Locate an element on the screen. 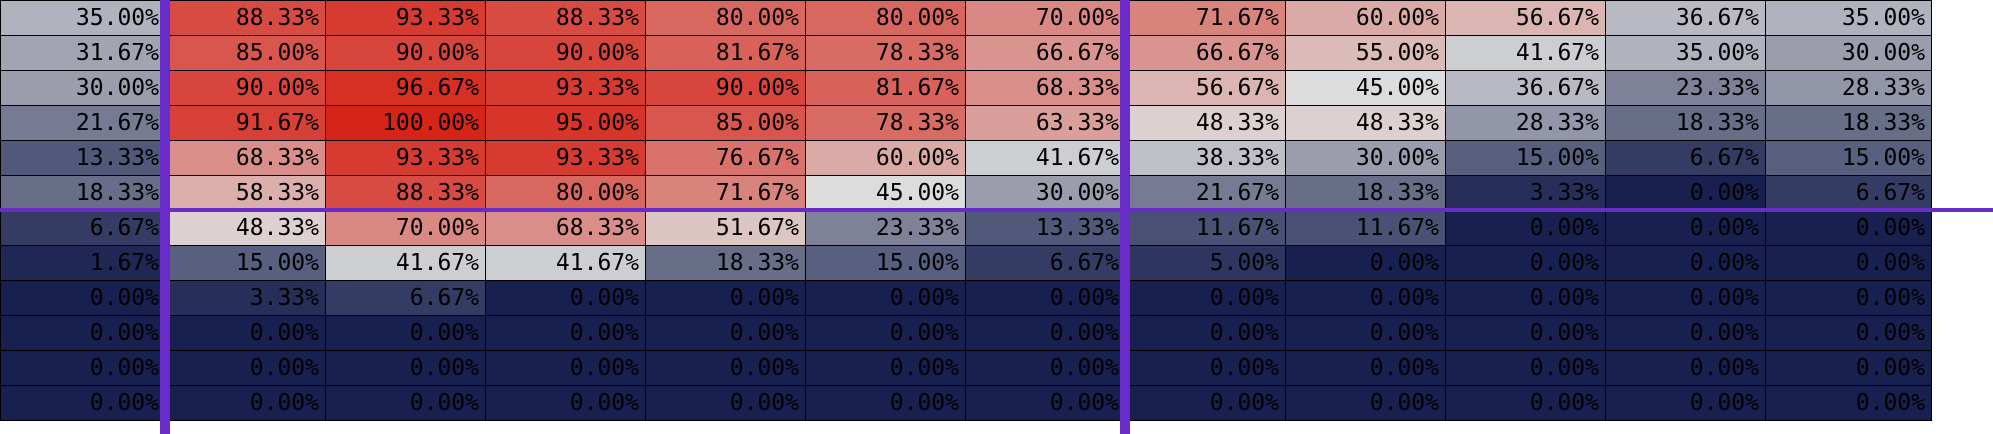 This screenshot has height=434, width=1993. heatmap-cell: 63.33% is located at coordinates (1045, 123).